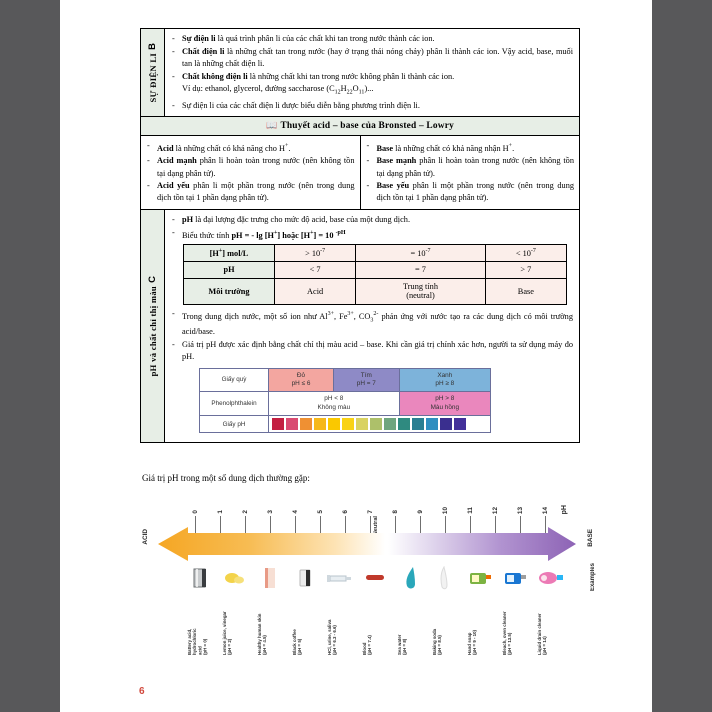  Describe the element at coordinates (593, 577) in the screenshot. I see `examples-label: Examples` at that location.